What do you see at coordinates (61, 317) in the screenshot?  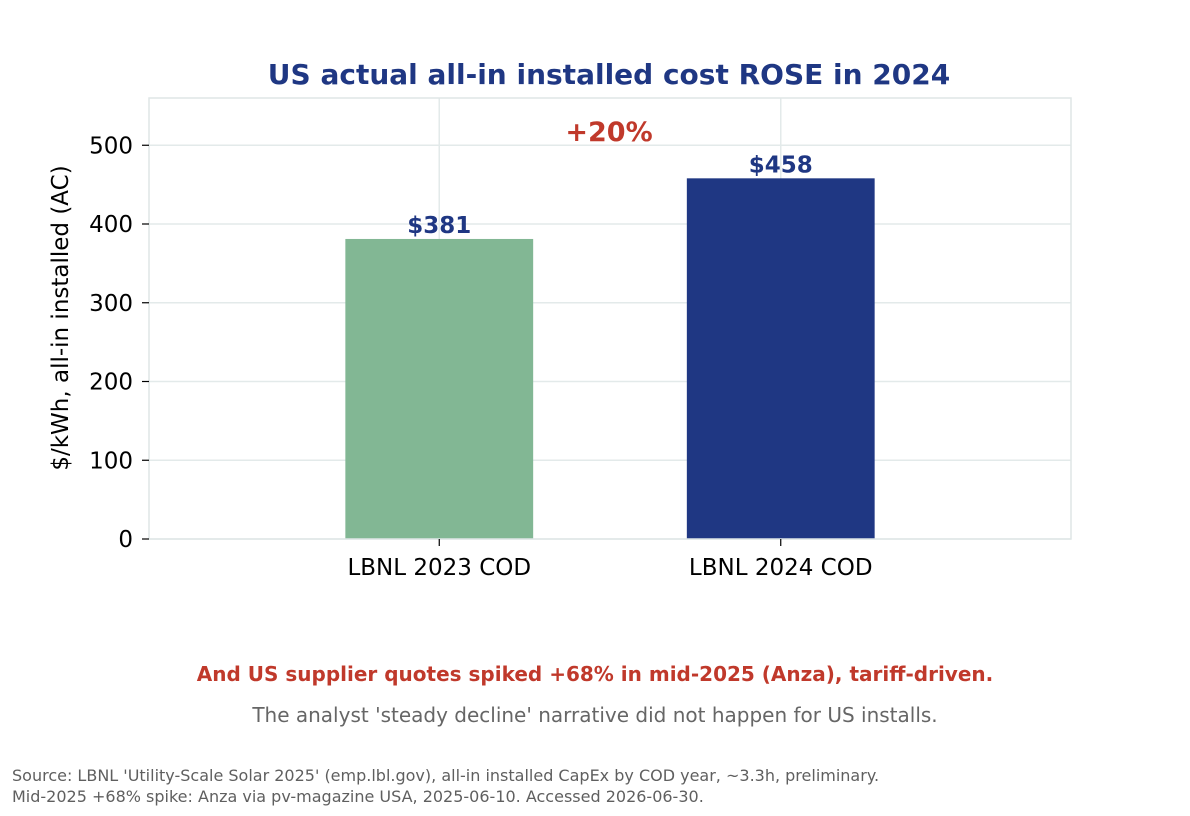 I see `y-axis-label: $/kWh, all-in installed (AC)` at bounding box center [61, 317].